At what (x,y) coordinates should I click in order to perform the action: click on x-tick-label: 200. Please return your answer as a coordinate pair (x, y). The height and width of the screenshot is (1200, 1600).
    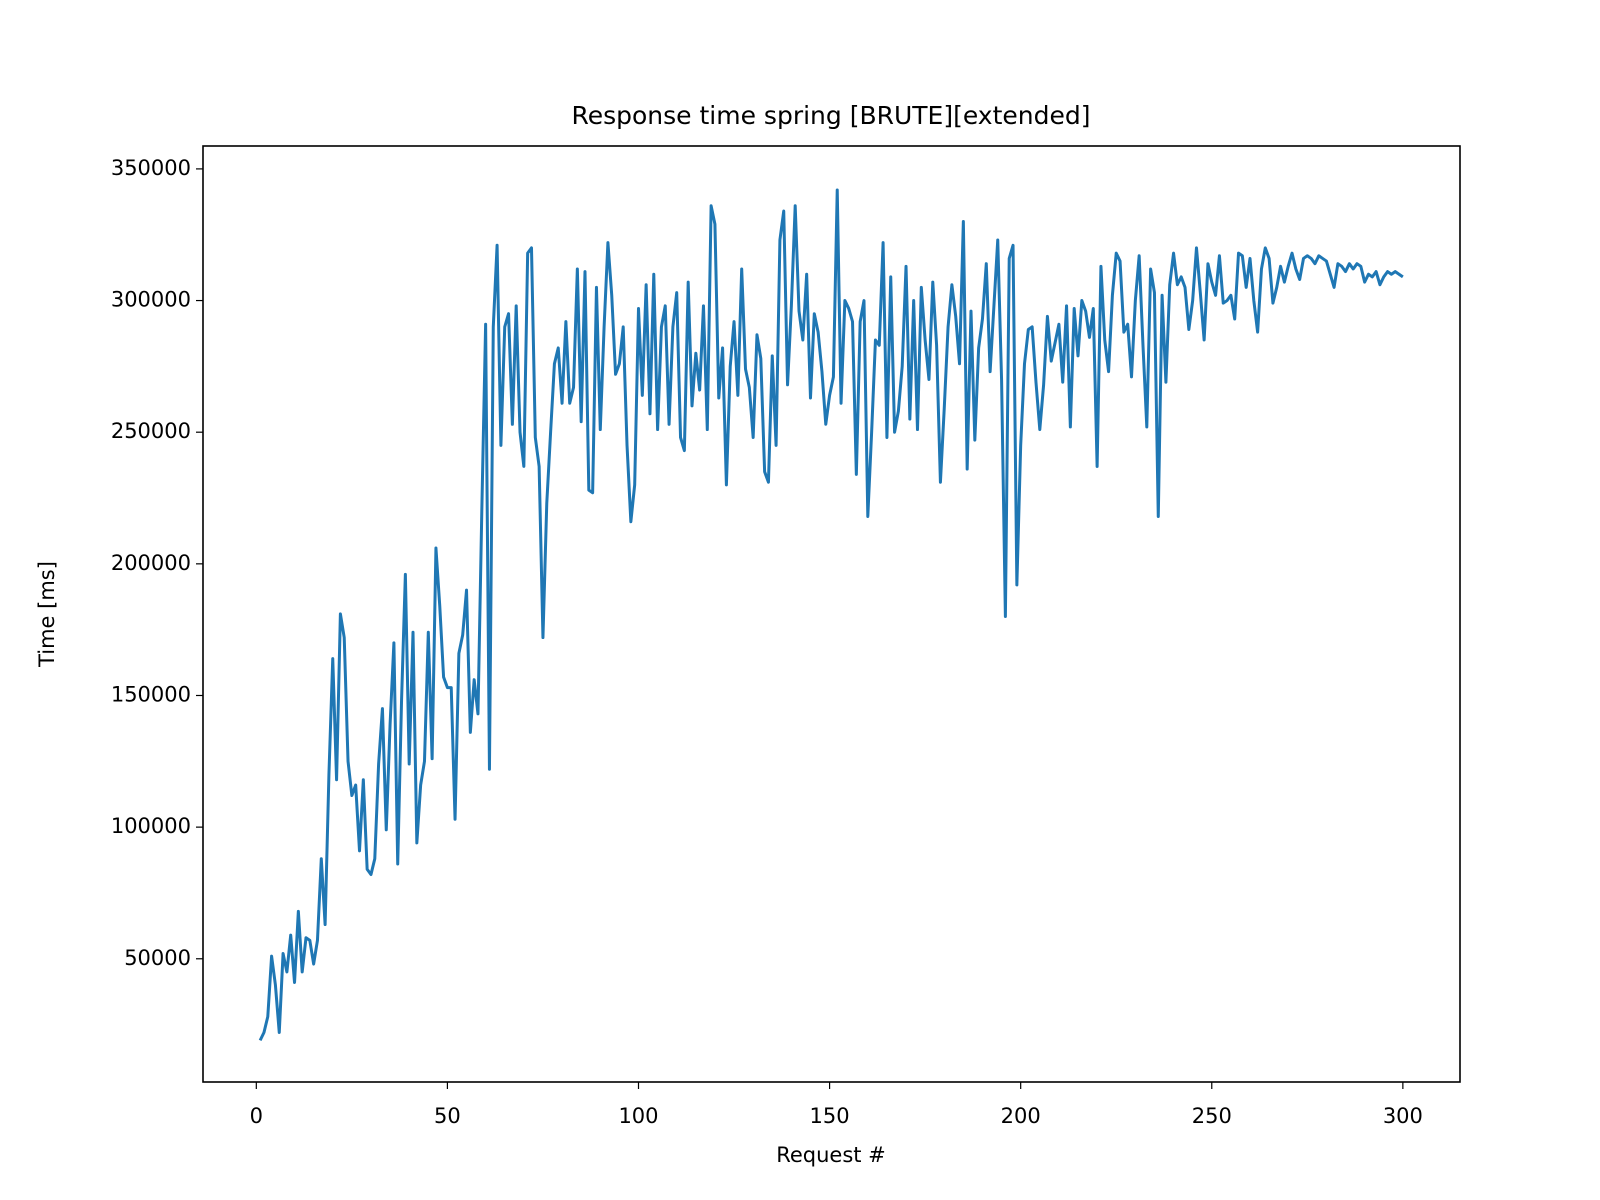
    Looking at the image, I should click on (1021, 1116).